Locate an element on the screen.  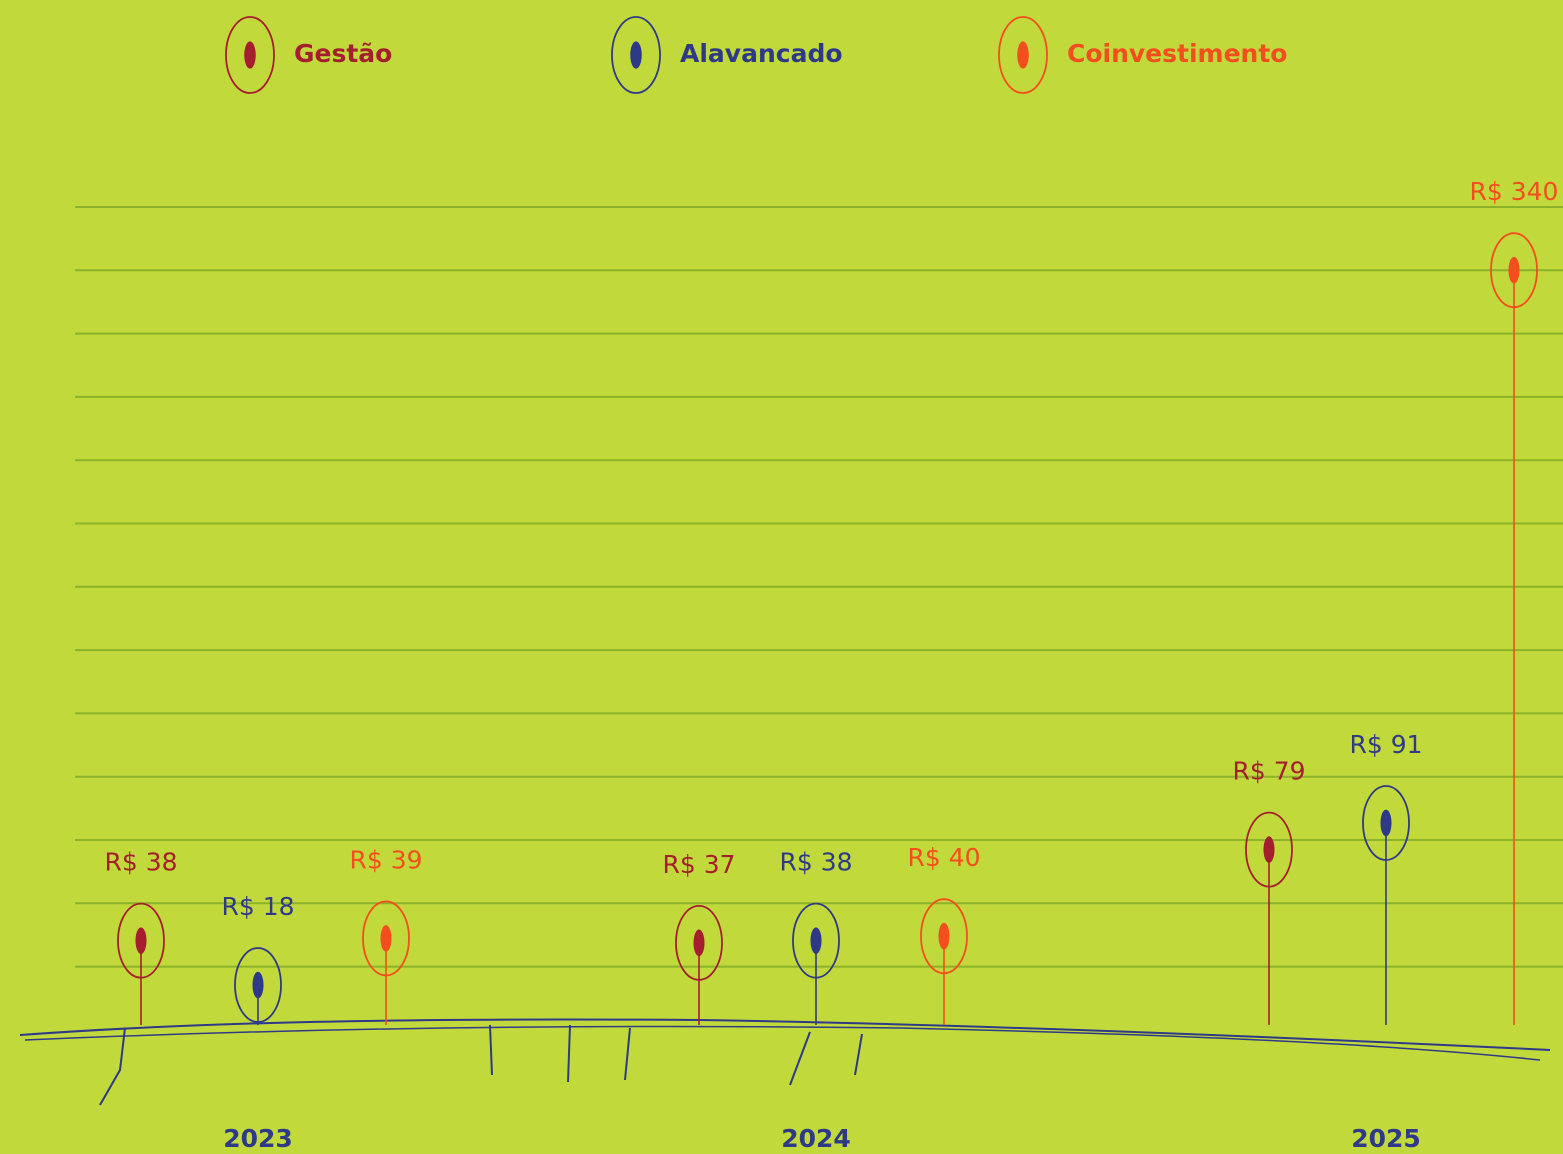
value-label: R$ 79 is located at coordinates (1268, 771).